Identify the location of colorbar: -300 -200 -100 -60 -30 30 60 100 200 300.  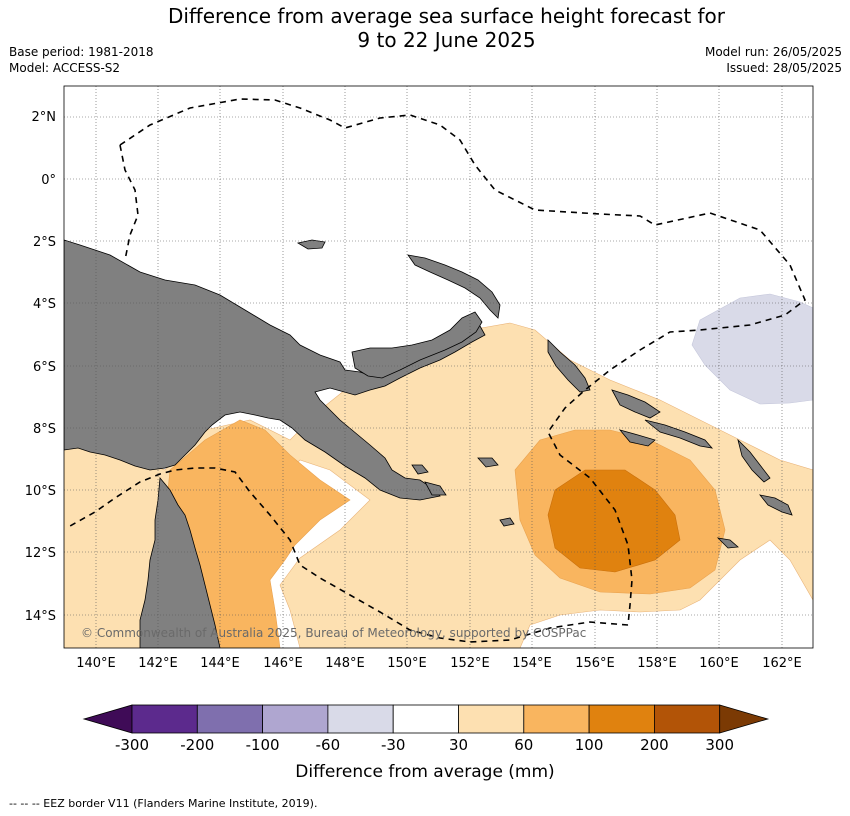
(426, 729).